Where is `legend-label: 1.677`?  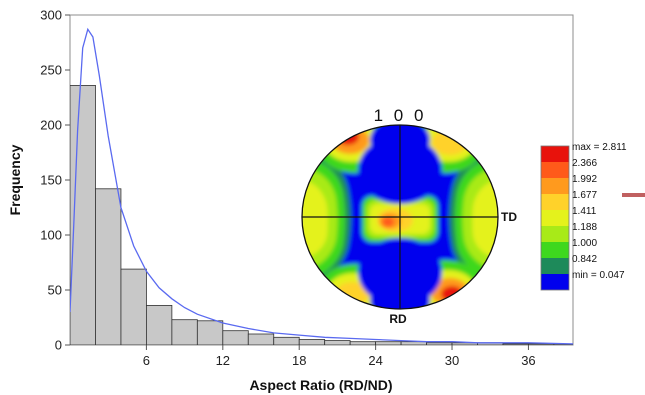 legend-label: 1.677 is located at coordinates (584, 195).